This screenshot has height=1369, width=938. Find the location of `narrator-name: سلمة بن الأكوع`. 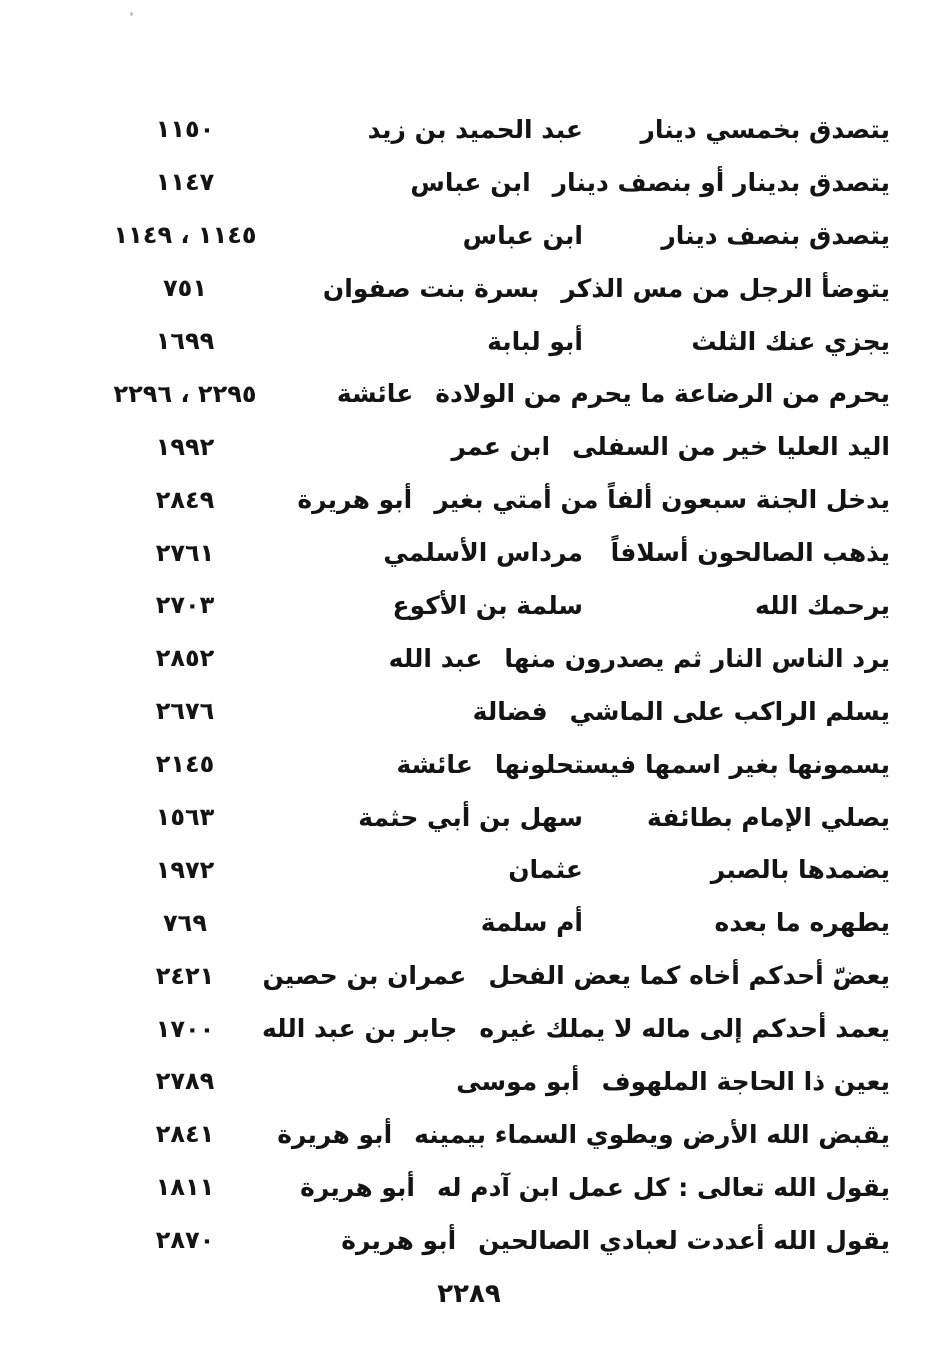

narrator-name: سلمة بن الأكوع is located at coordinates (487, 605).